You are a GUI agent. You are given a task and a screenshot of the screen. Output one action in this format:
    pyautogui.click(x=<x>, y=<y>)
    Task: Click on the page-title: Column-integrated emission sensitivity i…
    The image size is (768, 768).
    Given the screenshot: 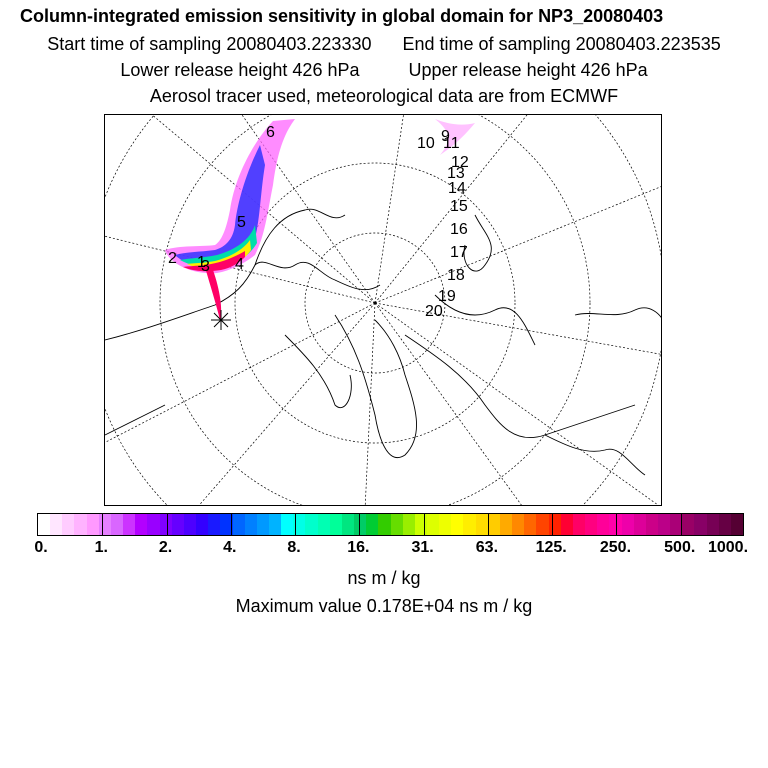 What is the action you would take?
    pyautogui.click(x=342, y=16)
    